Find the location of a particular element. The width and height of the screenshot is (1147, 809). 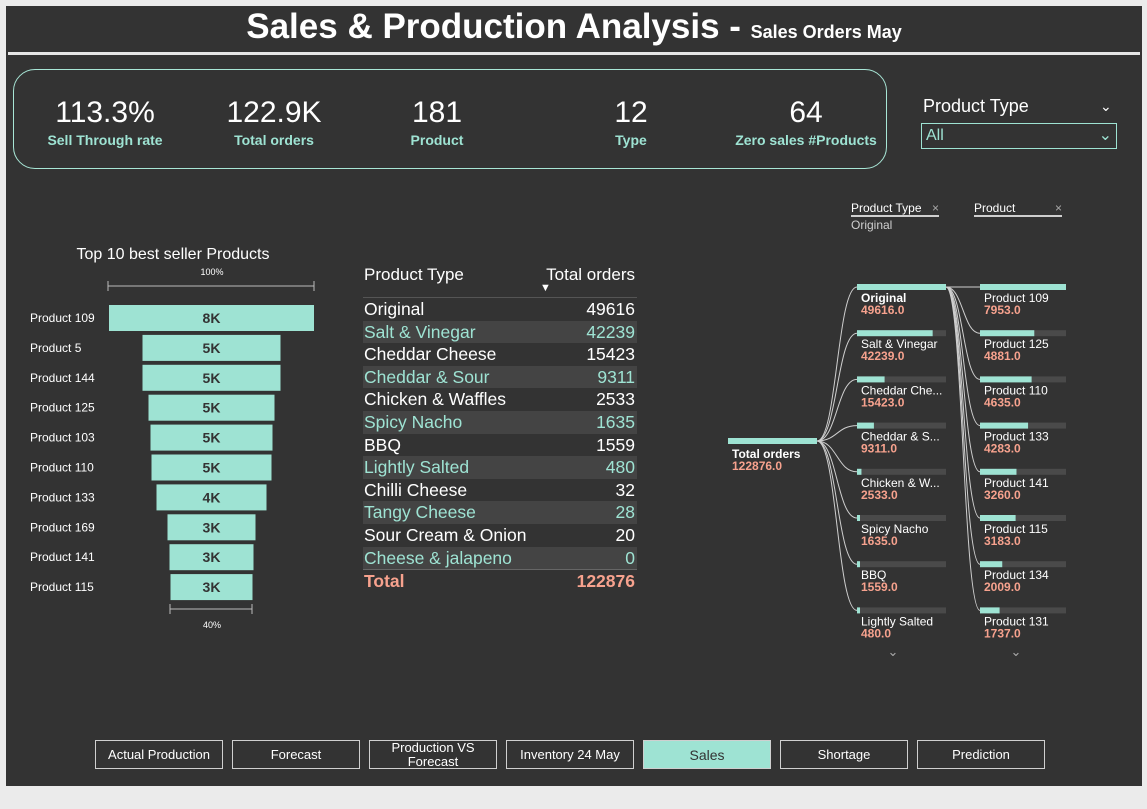

cell-product-type: Cheddar & Sour is located at coordinates (427, 376).